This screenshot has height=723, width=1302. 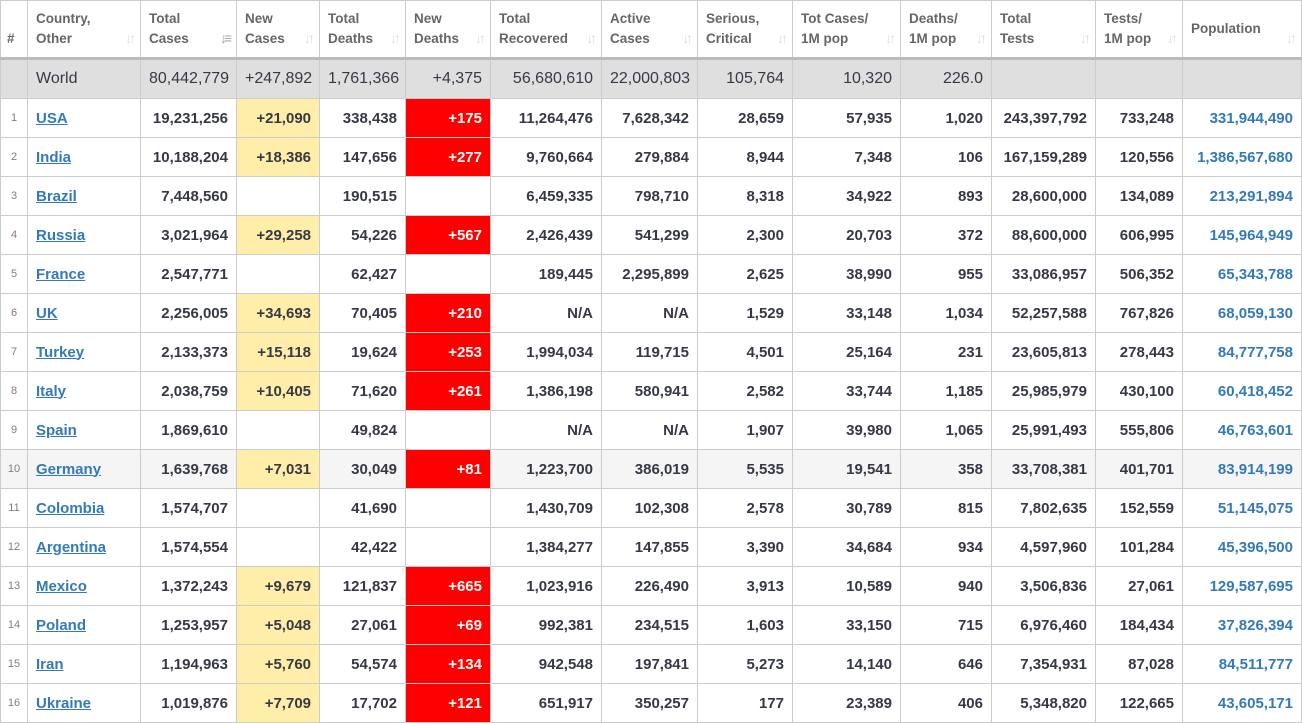 What do you see at coordinates (1043, 30) in the screenshot?
I see `header-total-tests: Total Tests ↓↑` at bounding box center [1043, 30].